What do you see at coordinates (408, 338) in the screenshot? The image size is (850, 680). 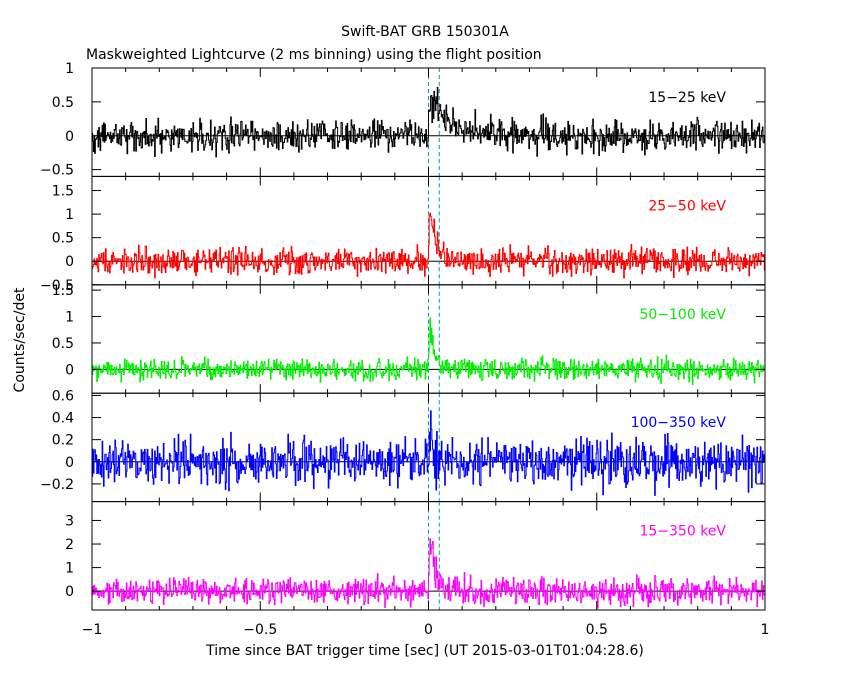 I see `panel-3: 0 0.5 1 1.5 50−100 keV` at bounding box center [408, 338].